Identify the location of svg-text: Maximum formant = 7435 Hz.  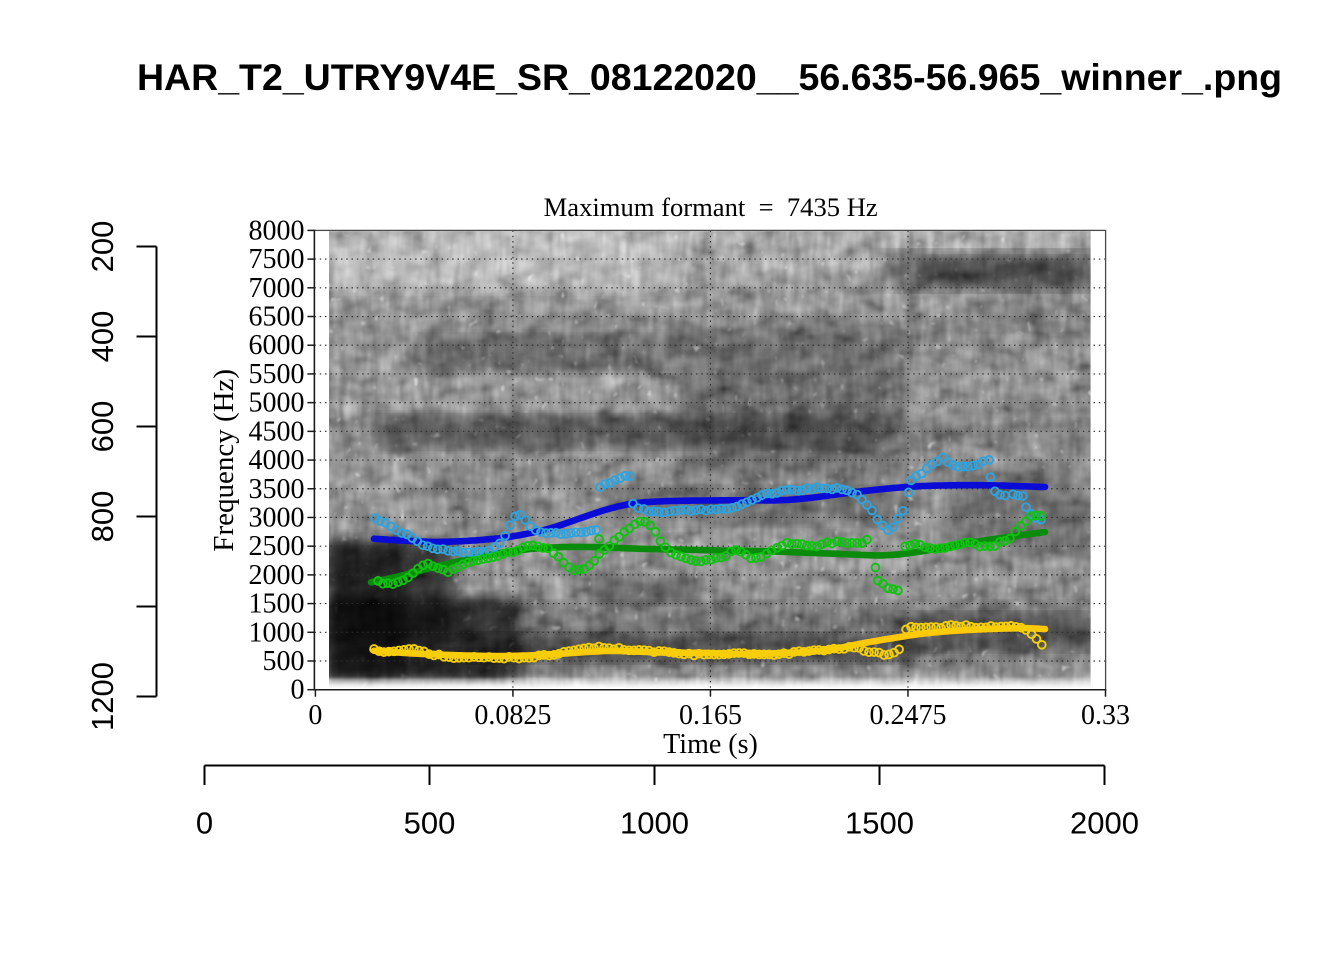
(711, 207).